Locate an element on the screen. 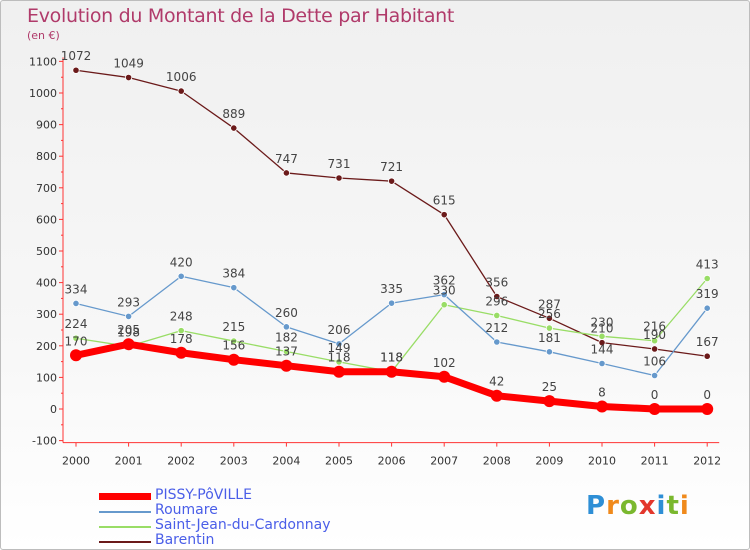  y-tick-label: 300 is located at coordinates (46, 314).